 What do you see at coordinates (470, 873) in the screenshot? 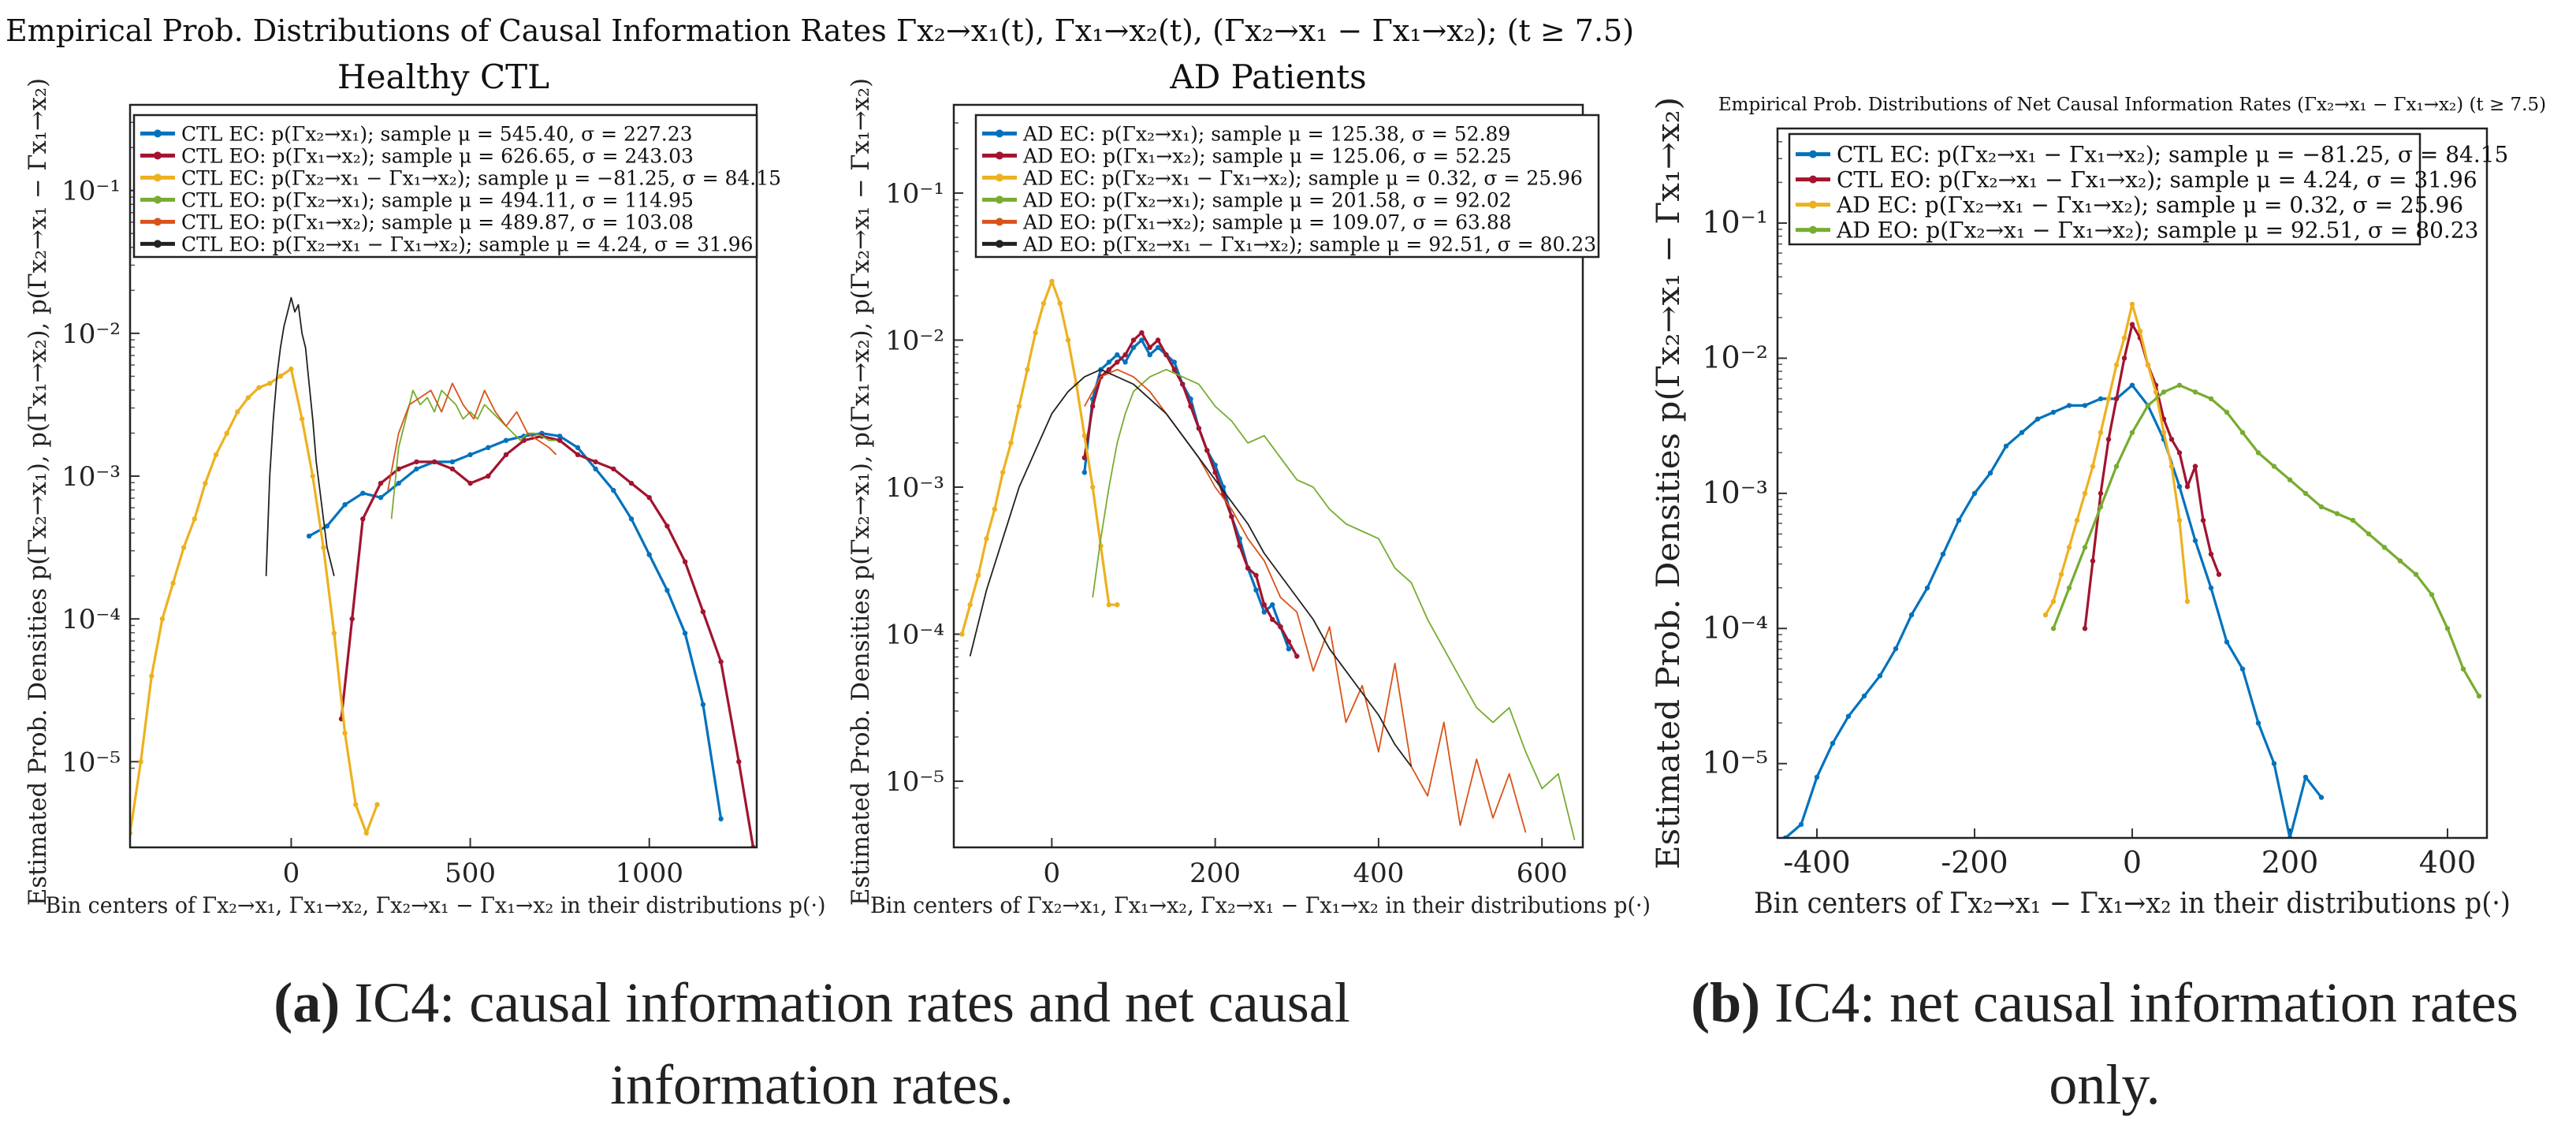
I see `x-tick-label: 500` at bounding box center [470, 873].